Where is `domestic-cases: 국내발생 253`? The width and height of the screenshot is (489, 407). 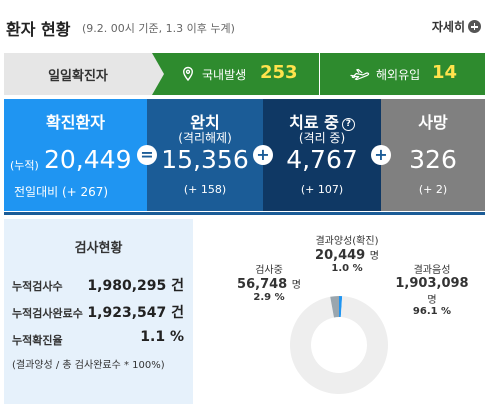
domestic-cases: 국내발생 253 is located at coordinates (235, 74).